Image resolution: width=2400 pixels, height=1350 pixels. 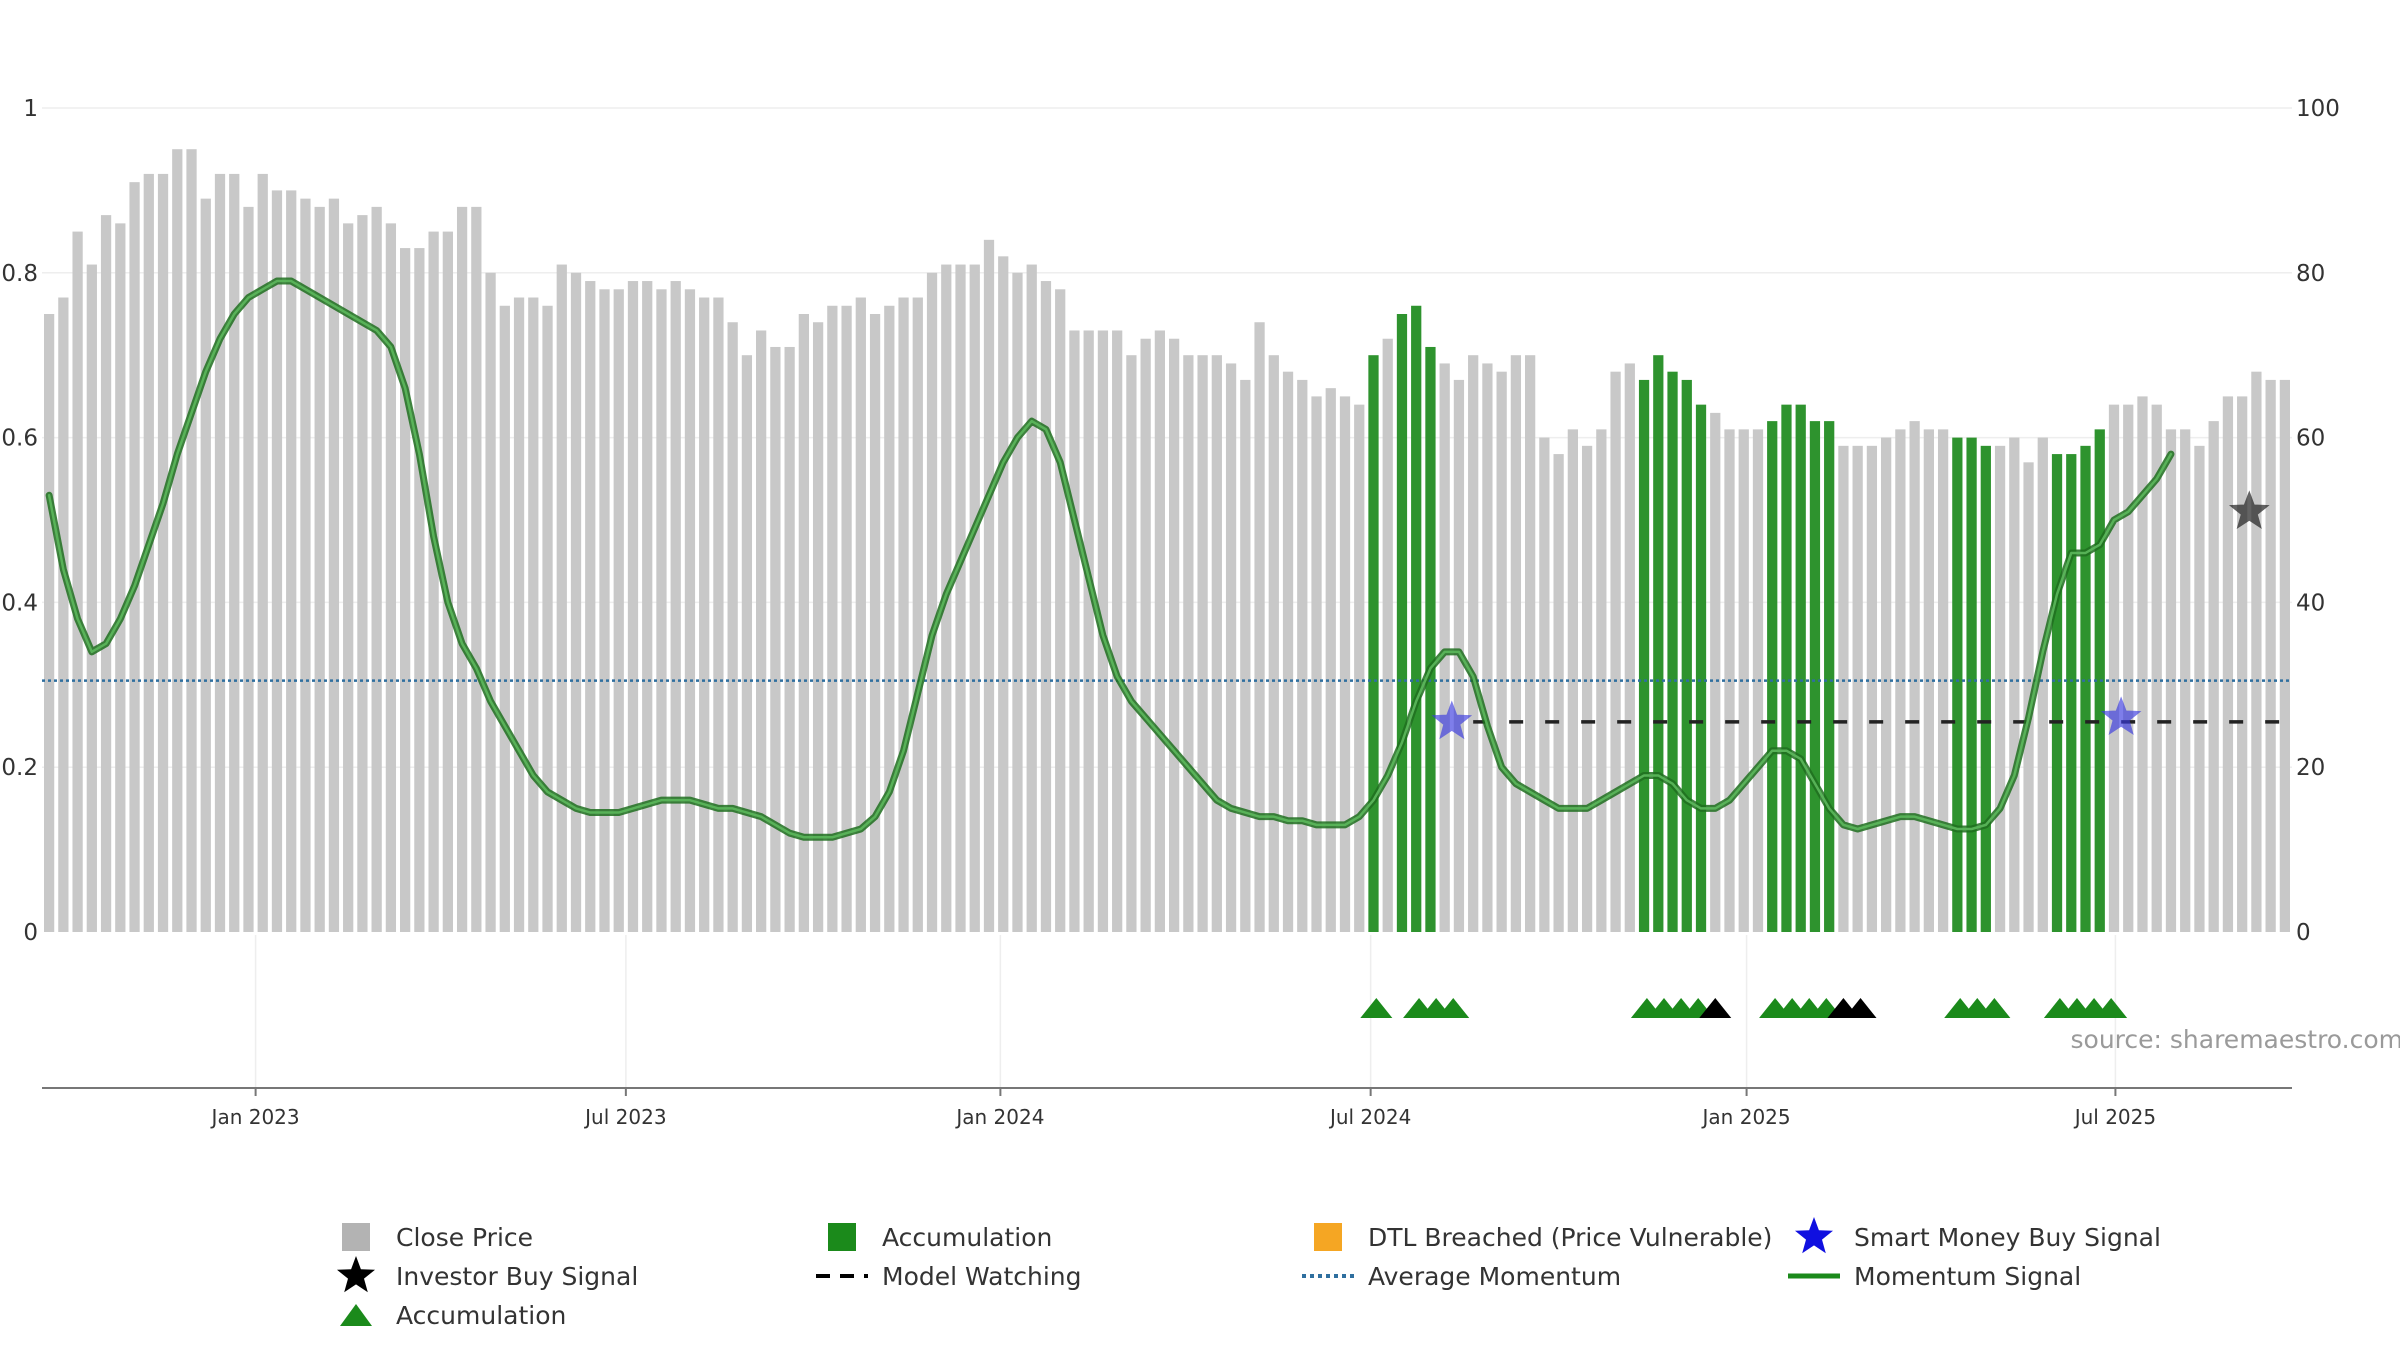 I want to click on legend-item: Accumulation, so click(x=453, y=1315).